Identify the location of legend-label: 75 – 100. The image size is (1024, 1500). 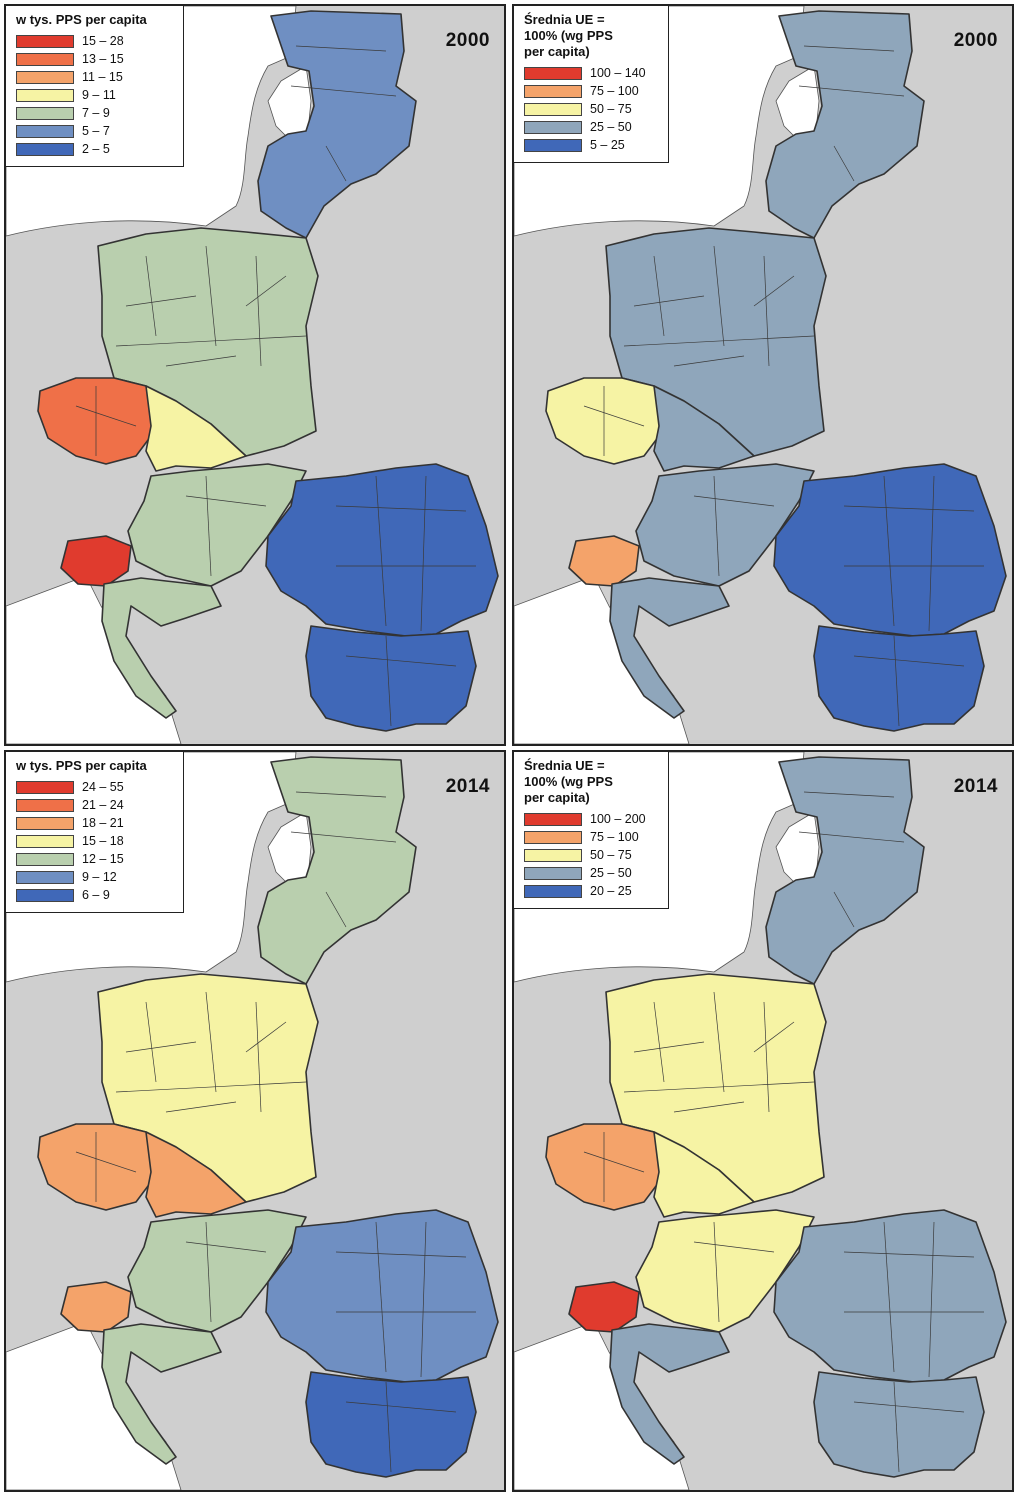
(614, 837).